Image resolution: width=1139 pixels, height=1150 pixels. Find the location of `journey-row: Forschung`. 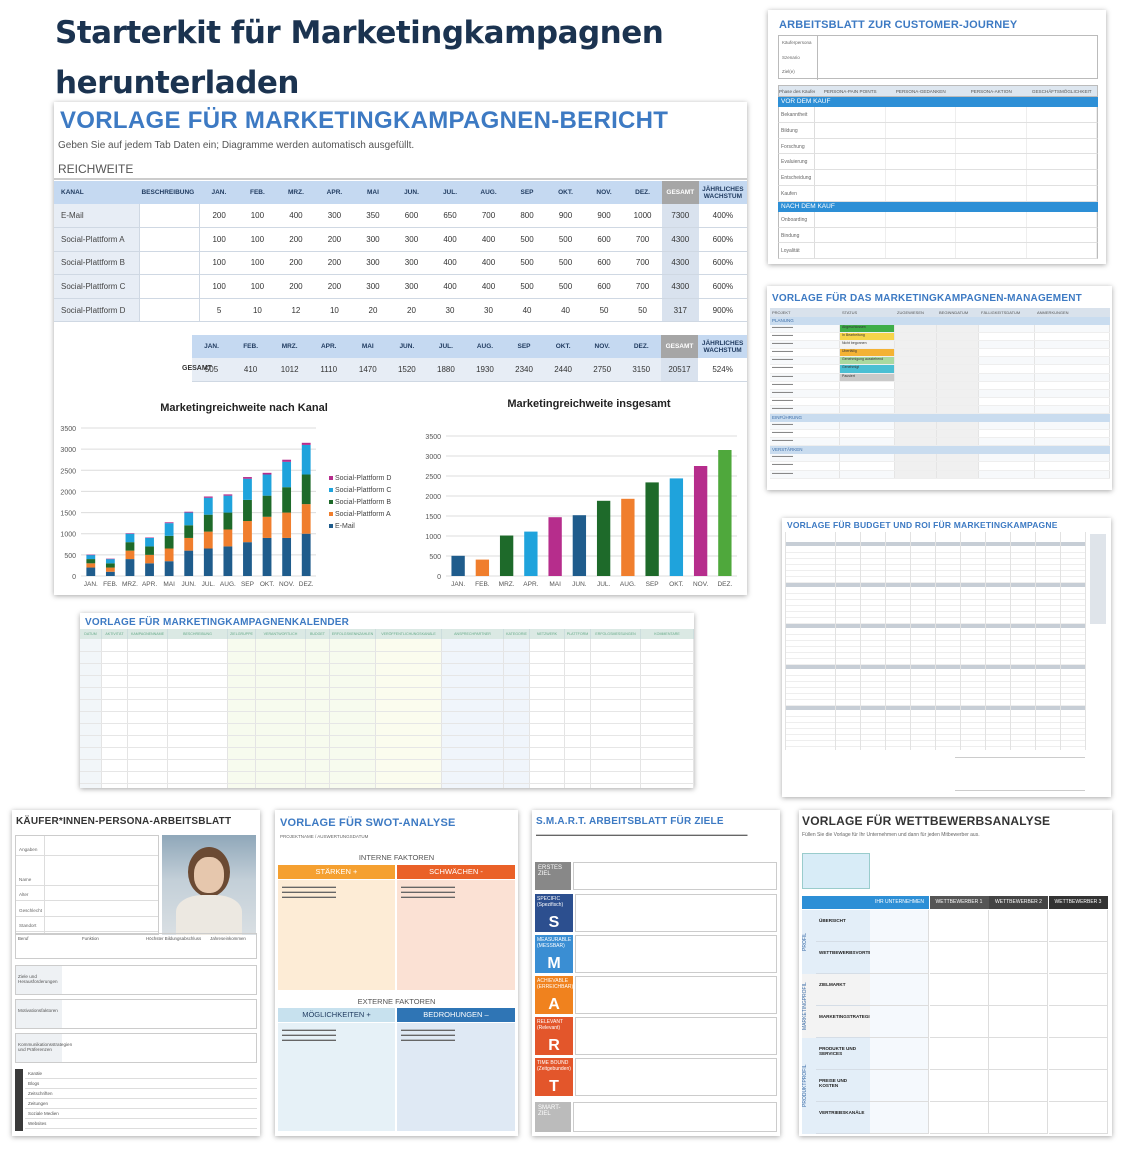

journey-row: Forschung is located at coordinates (938, 146).